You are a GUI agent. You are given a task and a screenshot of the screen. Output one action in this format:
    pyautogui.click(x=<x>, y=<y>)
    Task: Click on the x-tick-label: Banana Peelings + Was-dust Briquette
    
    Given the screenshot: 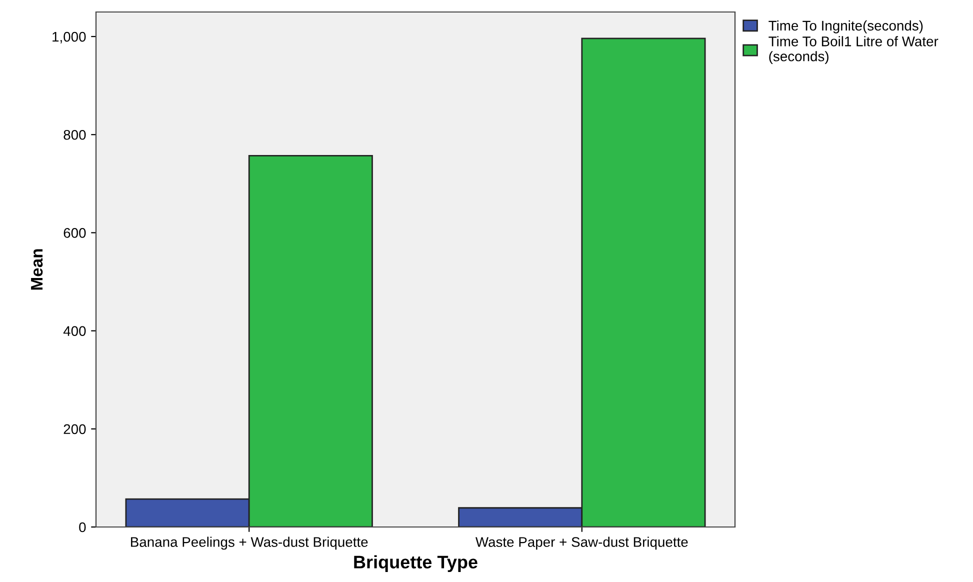 What is the action you would take?
    pyautogui.click(x=249, y=543)
    